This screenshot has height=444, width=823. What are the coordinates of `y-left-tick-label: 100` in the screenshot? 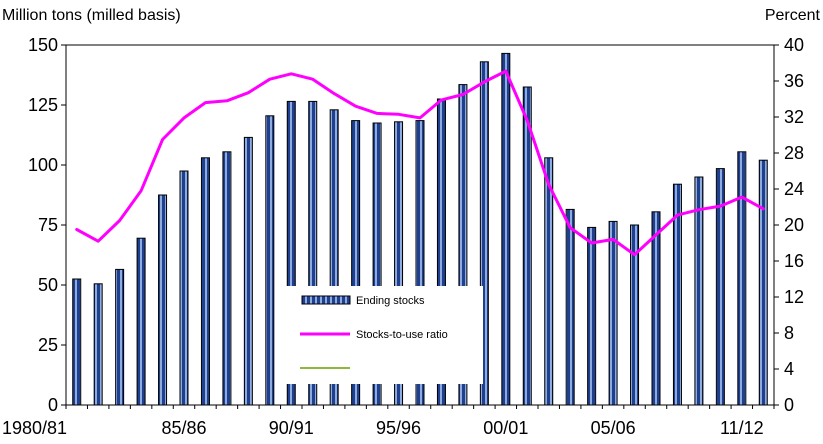 It's located at (43, 165).